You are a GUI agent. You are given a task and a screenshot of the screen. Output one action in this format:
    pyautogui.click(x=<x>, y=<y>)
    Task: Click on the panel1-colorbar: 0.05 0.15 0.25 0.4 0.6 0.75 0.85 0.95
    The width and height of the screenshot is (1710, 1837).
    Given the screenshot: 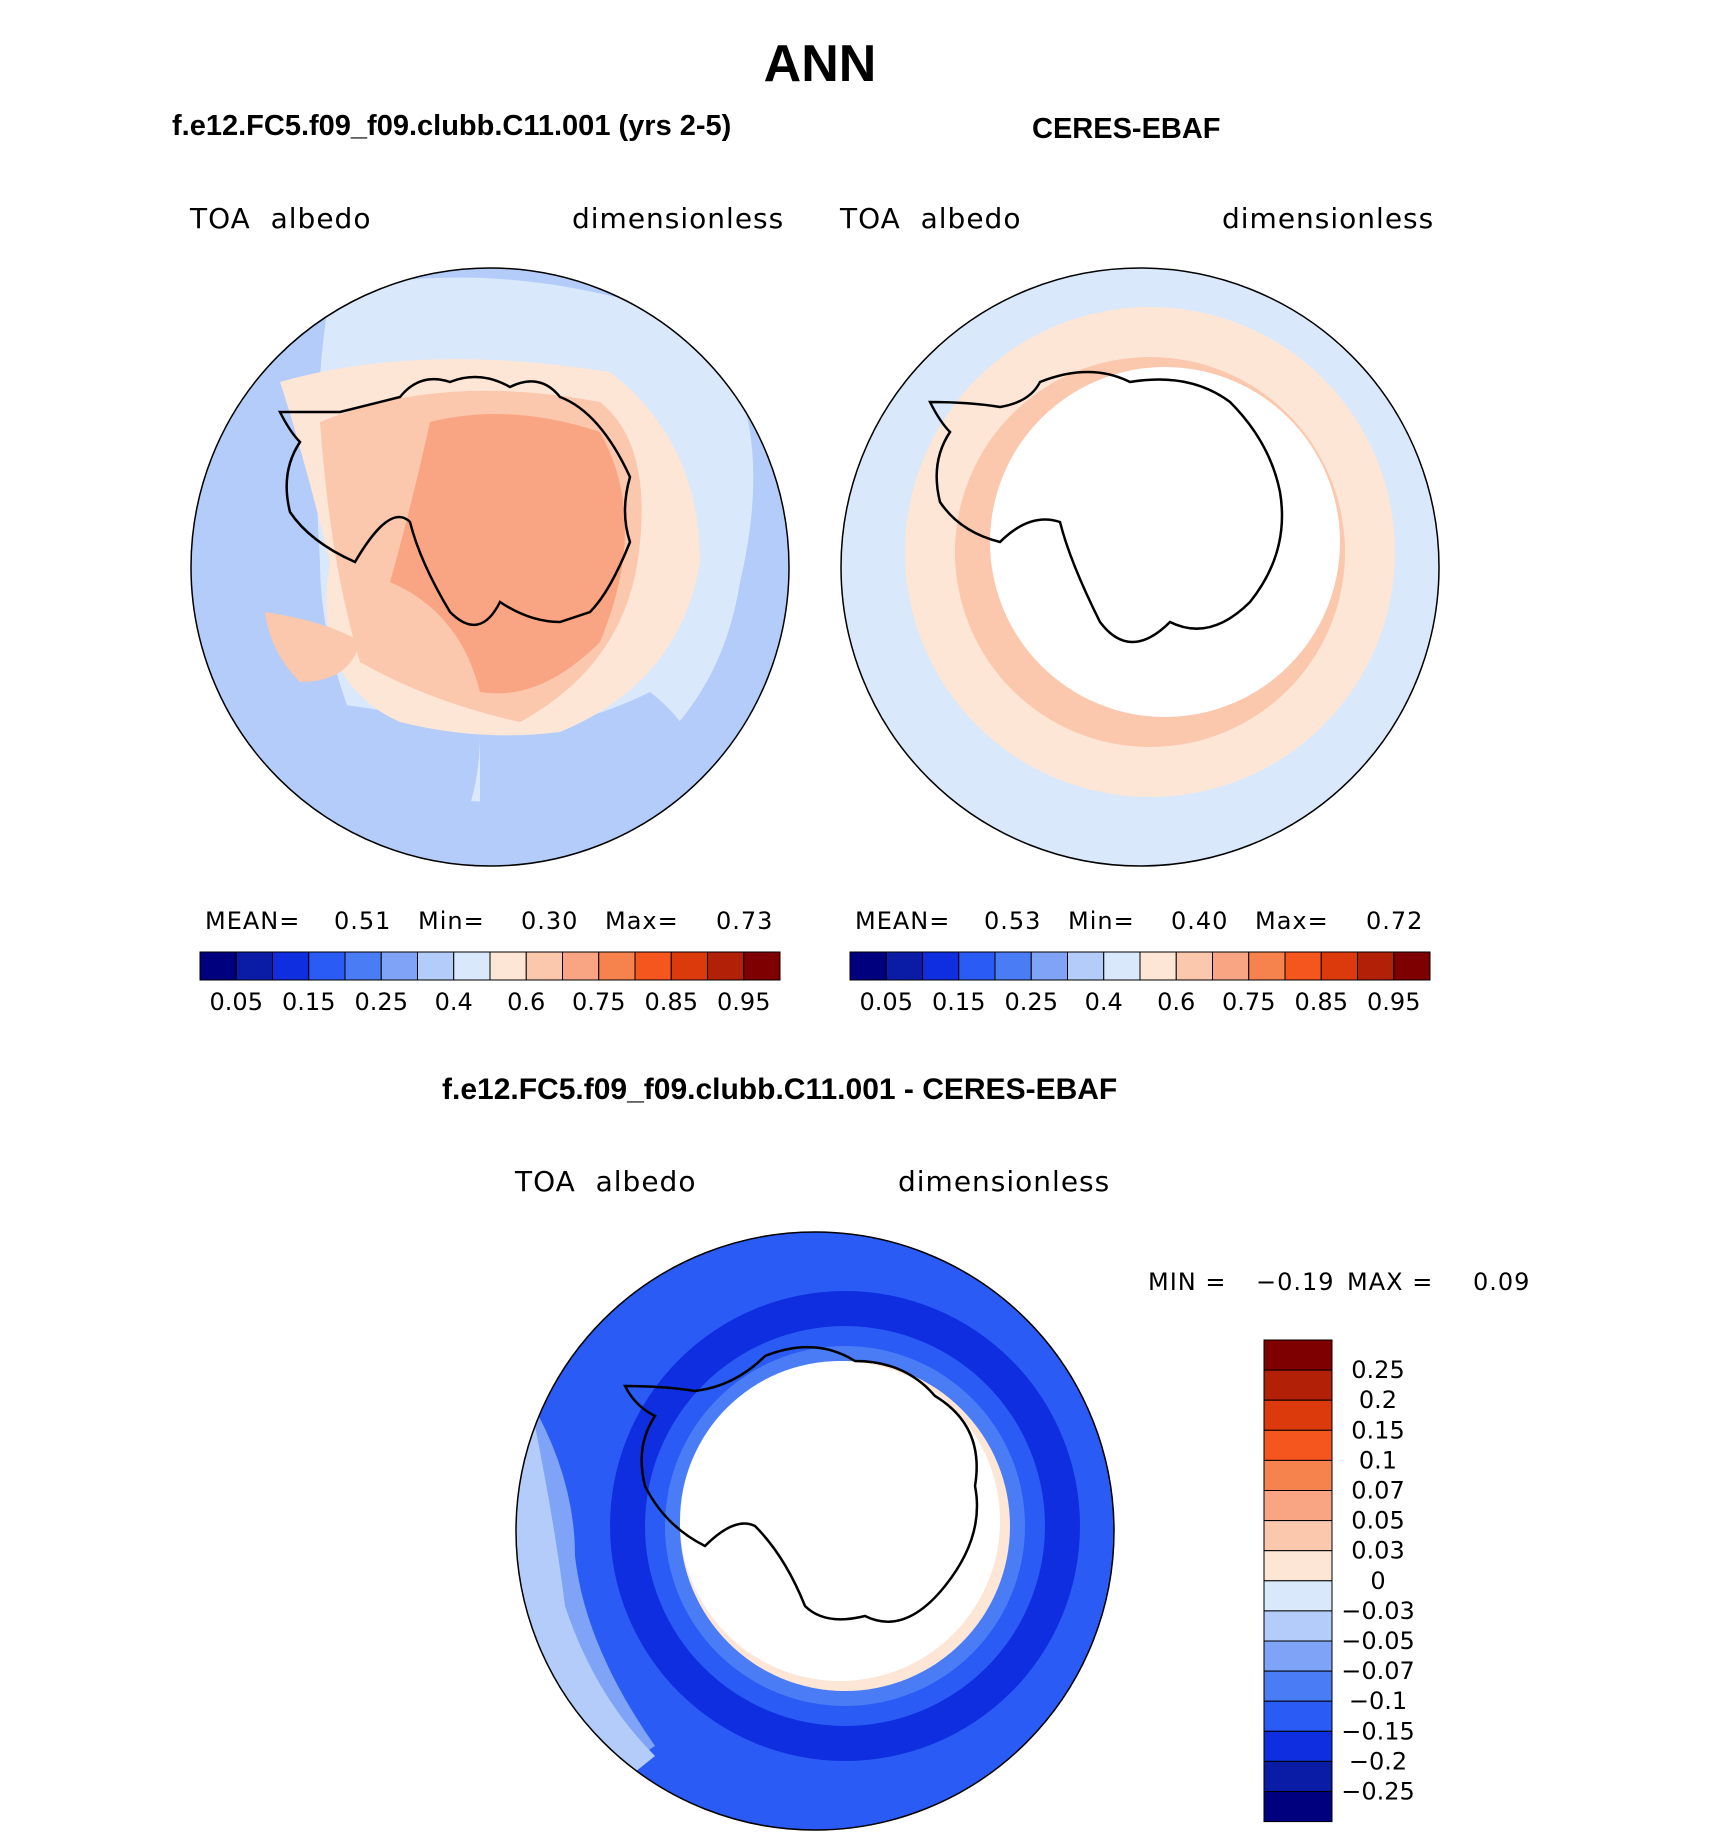 What is the action you would take?
    pyautogui.click(x=490, y=983)
    